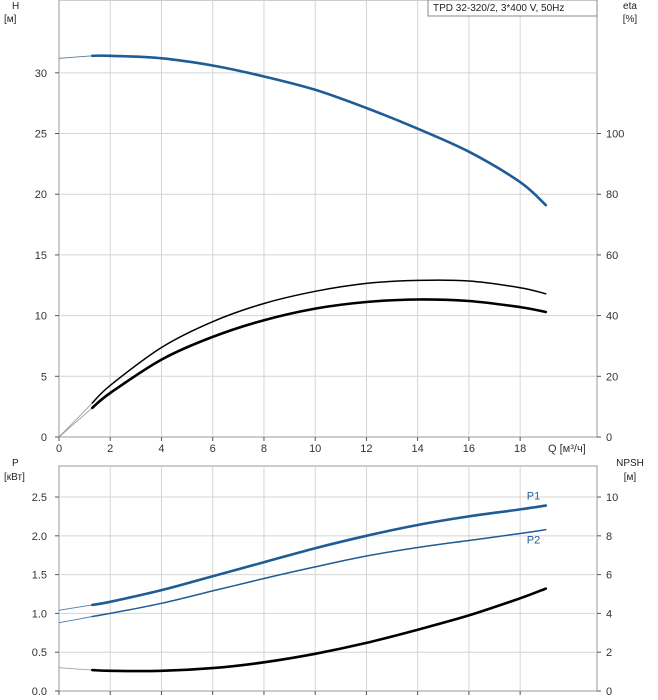 The height and width of the screenshot is (700, 658). What do you see at coordinates (418, 449) in the screenshot?
I see `x-tick-label: 14` at bounding box center [418, 449].